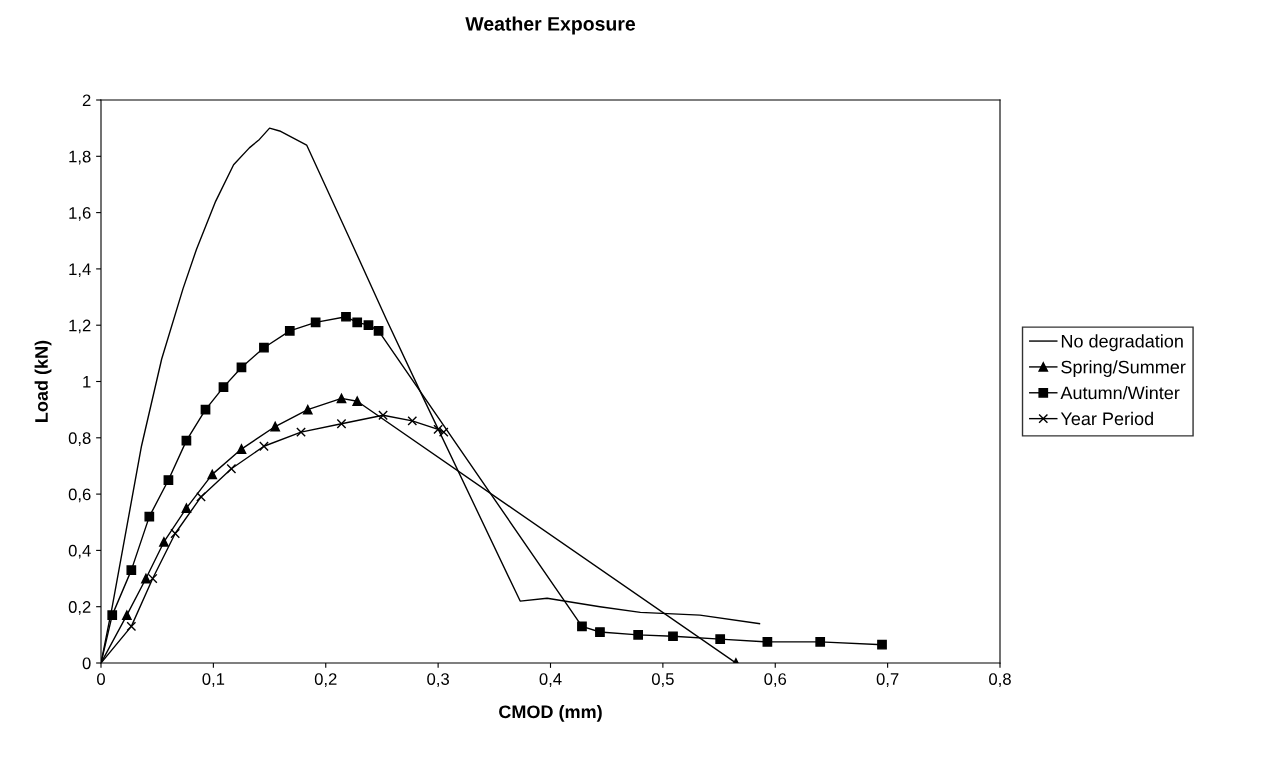 The image size is (1280, 758). What do you see at coordinates (1122, 343) in the screenshot?
I see `legend-label: No degradation` at bounding box center [1122, 343].